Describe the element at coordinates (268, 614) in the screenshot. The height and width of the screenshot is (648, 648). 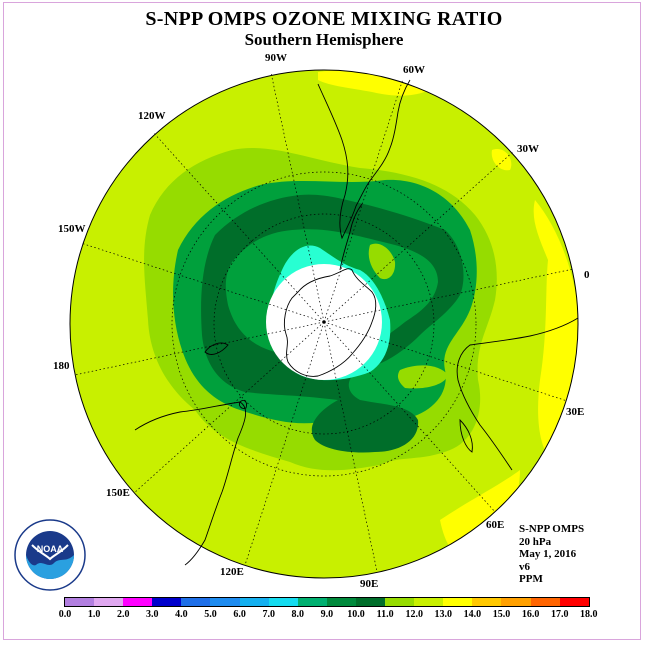
I see `colorbar-tick-label: 7.0` at that location.